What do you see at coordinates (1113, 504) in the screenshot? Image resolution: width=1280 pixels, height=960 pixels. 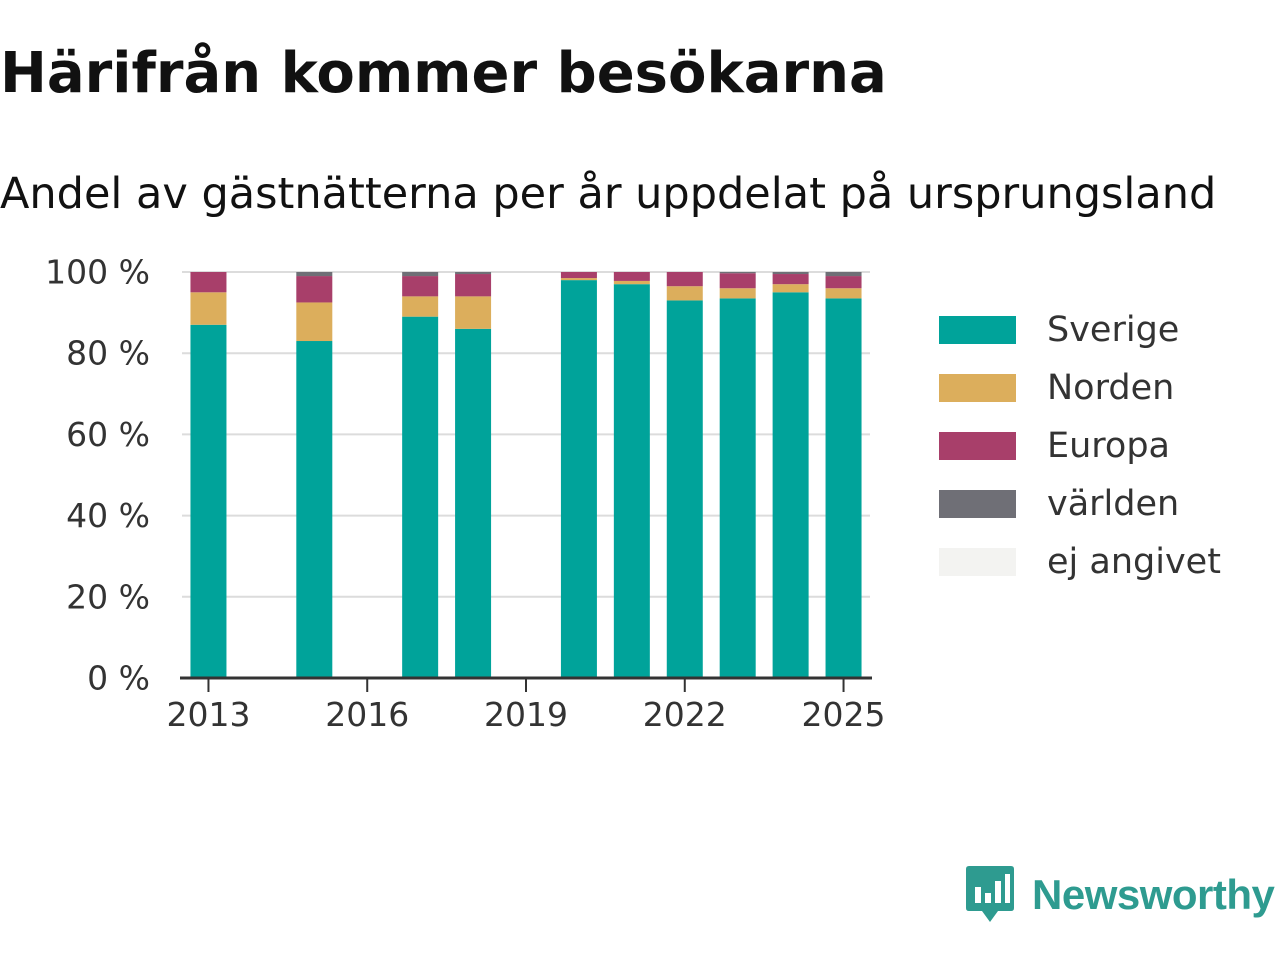 I see `legend-label: världen` at bounding box center [1113, 504].